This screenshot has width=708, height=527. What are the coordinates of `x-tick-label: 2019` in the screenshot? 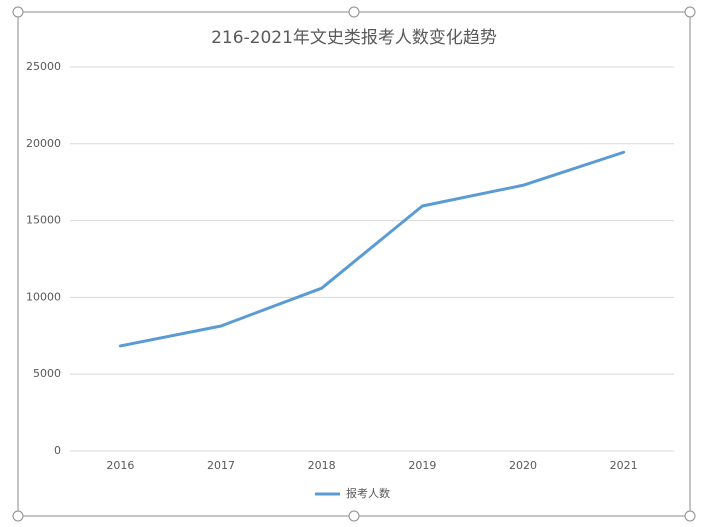 It's located at (422, 465).